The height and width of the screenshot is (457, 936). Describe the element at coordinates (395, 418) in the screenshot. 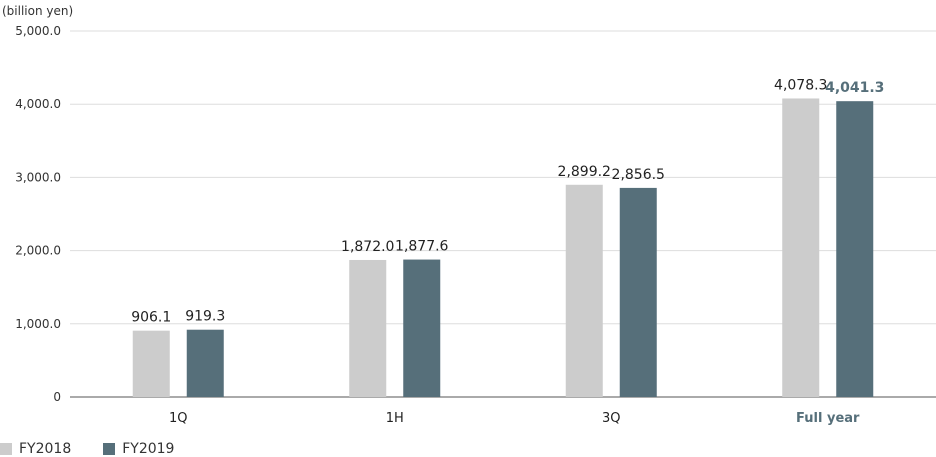

I see `x-category-label: 1H` at that location.